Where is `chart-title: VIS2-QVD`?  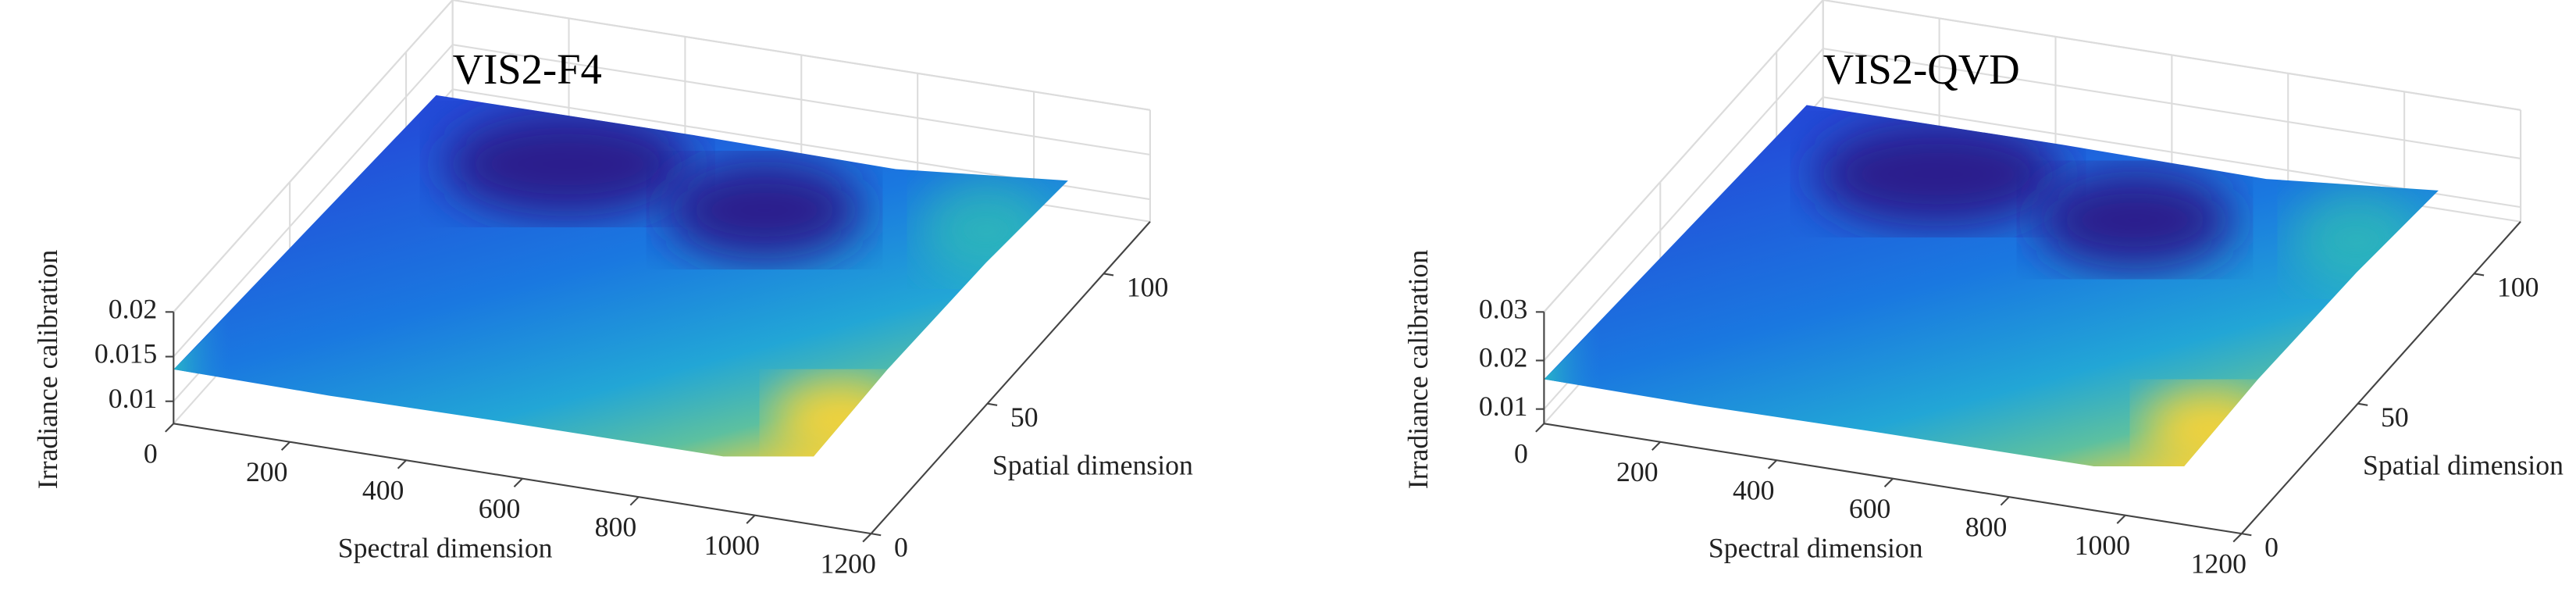
chart-title: VIS2-QVD is located at coordinates (1922, 69).